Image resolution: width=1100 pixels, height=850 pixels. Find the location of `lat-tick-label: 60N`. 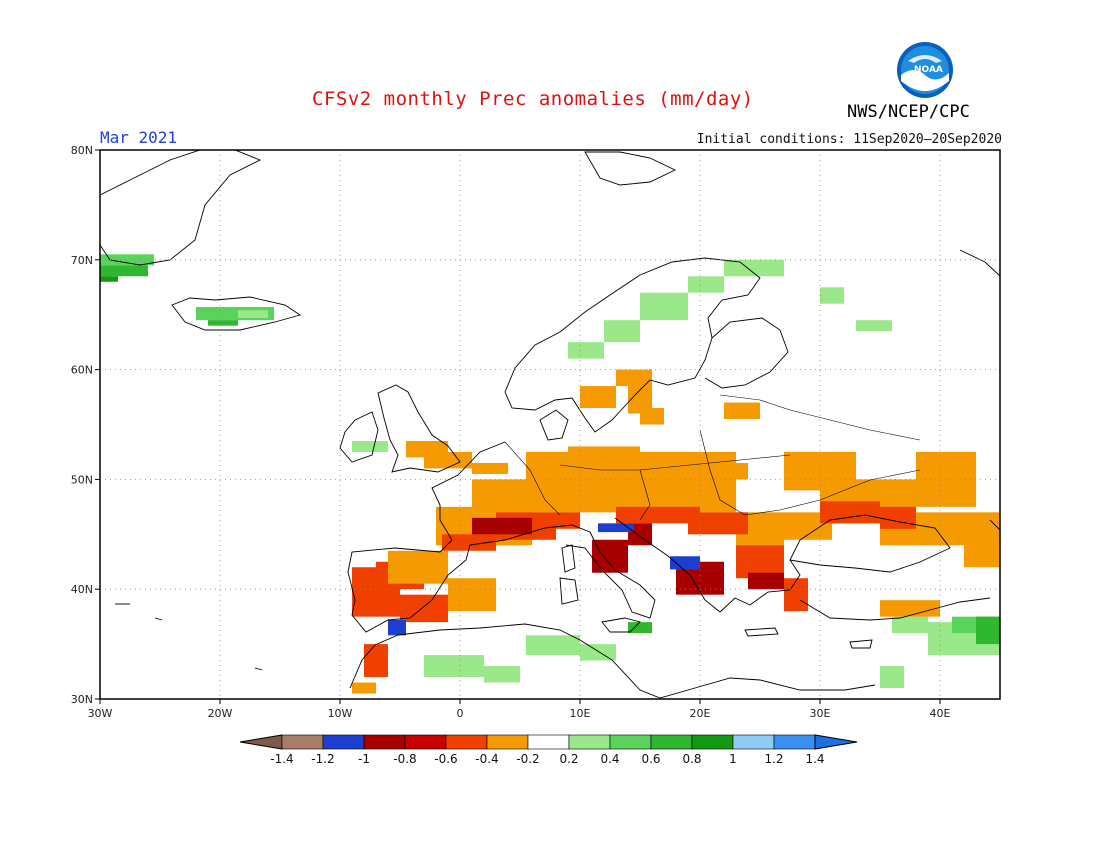

lat-tick-label: 60N is located at coordinates (82, 370).